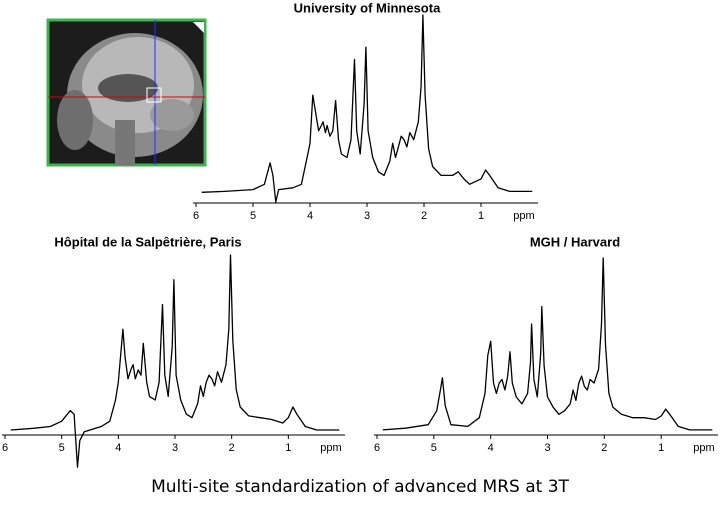  What do you see at coordinates (125, 142) in the screenshot?
I see `mri-brainstem` at bounding box center [125, 142].